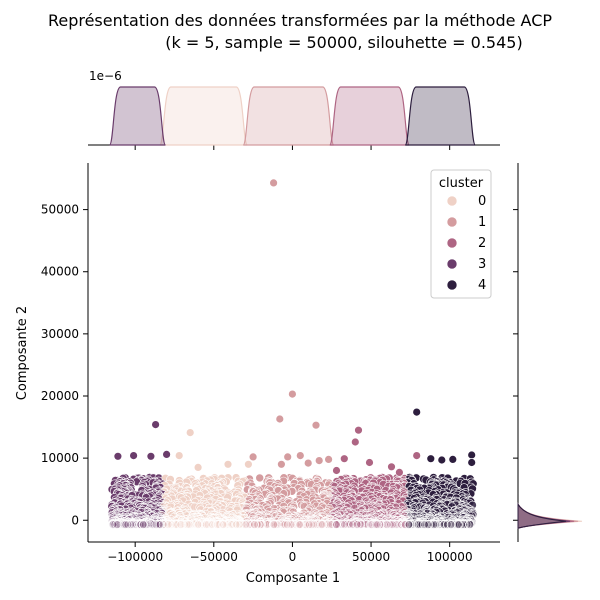 This screenshot has height=600, width=600. What do you see at coordinates (60, 210) in the screenshot?
I see `y-tick-label: 50000` at bounding box center [60, 210].